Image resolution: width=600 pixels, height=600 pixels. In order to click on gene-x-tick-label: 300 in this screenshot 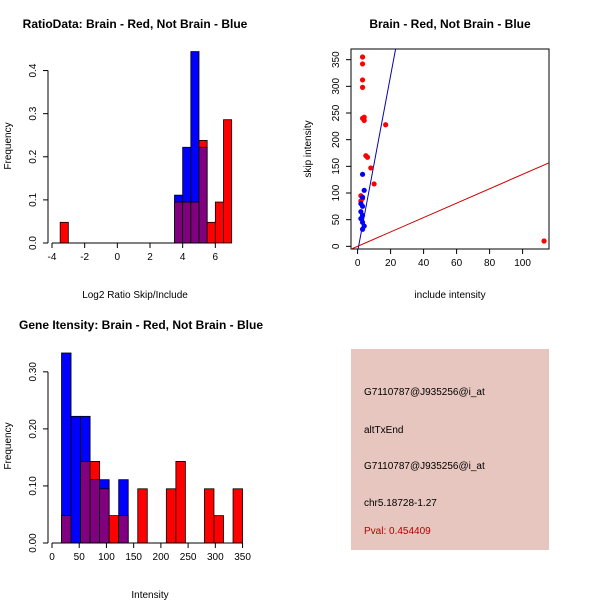, I will do `click(215, 557)`.